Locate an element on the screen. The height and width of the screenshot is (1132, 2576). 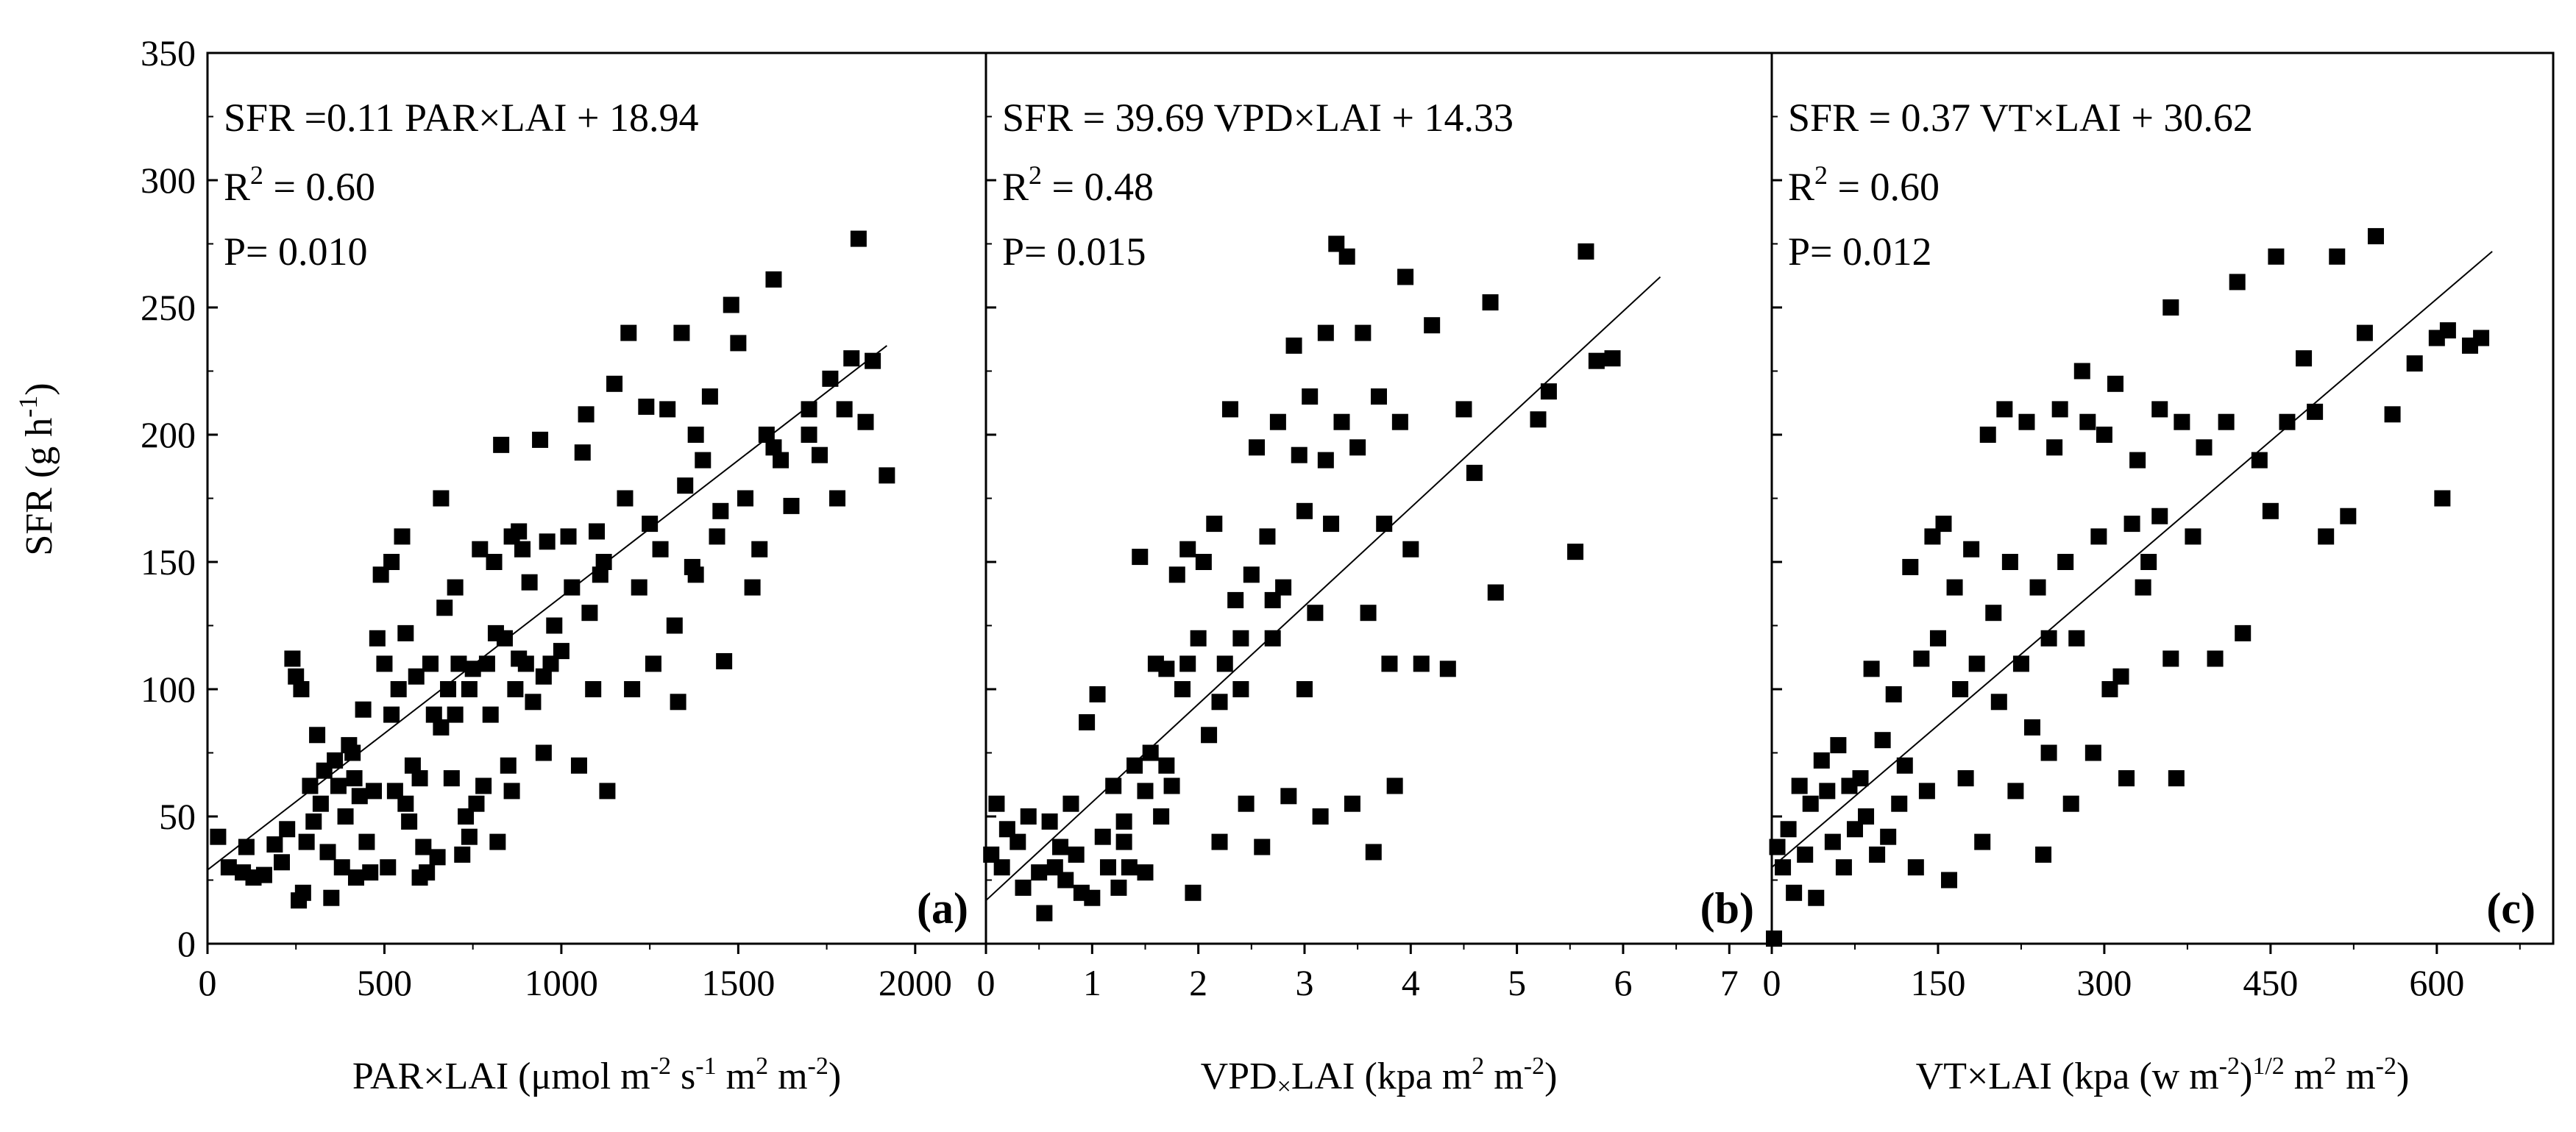
r-squared: R2 = 0.60 is located at coordinates (1864, 184).